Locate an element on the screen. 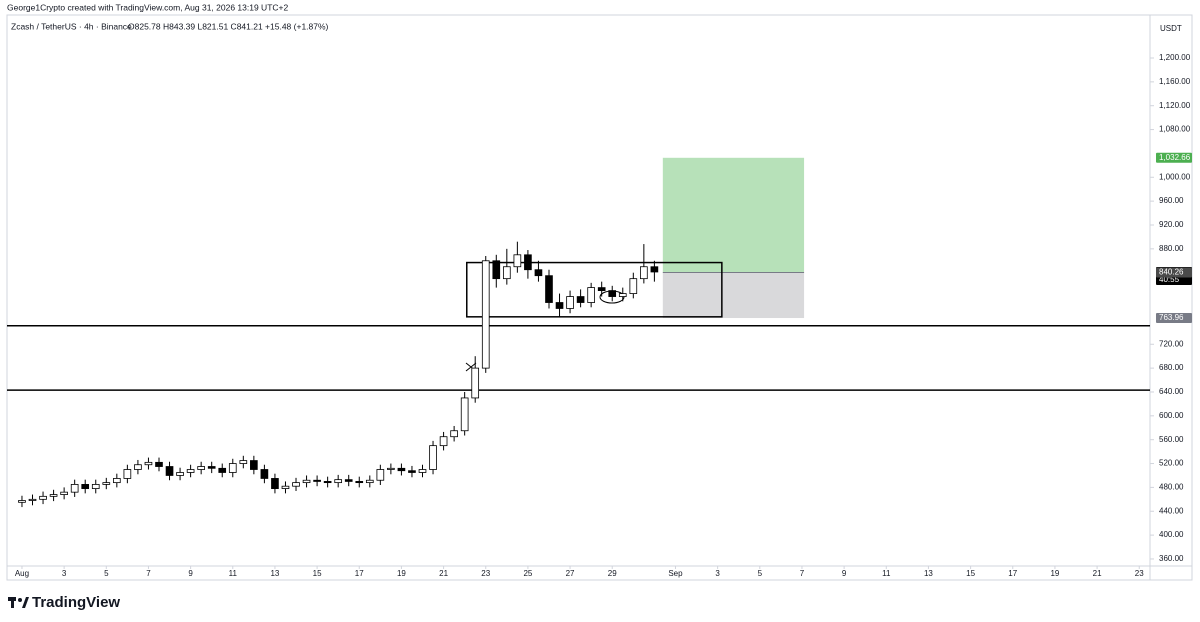 The height and width of the screenshot is (622, 1200). y-tick-label: 680.00 is located at coordinates (1171, 367).